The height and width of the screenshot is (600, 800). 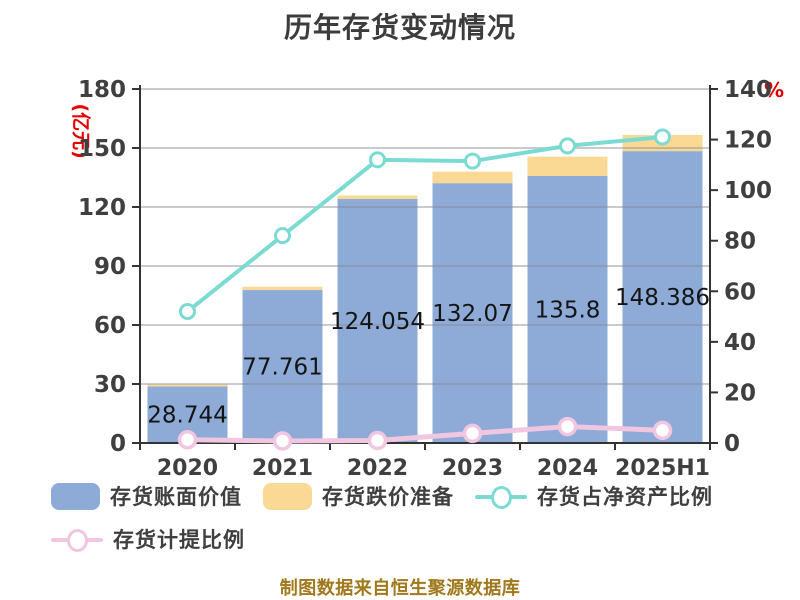 What do you see at coordinates (501, 496) in the screenshot?
I see `net-asset-ratio-marker-icon` at bounding box center [501, 496].